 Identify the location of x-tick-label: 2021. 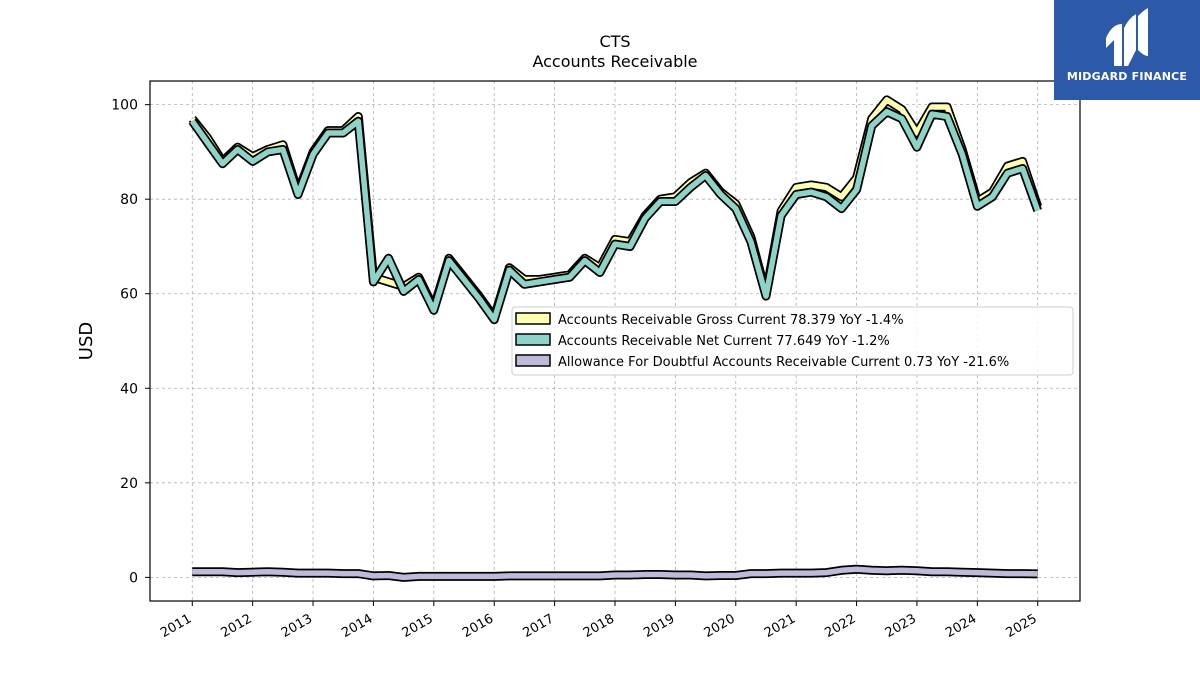
(780, 626).